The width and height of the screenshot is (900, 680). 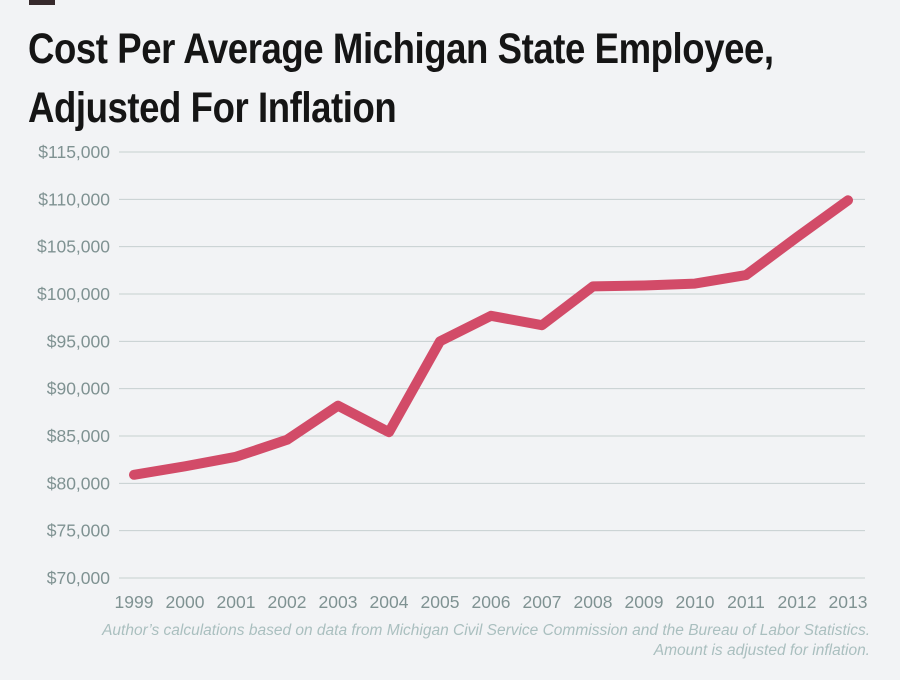 What do you see at coordinates (73, 247) in the screenshot?
I see `y-tick-label: $105,000` at bounding box center [73, 247].